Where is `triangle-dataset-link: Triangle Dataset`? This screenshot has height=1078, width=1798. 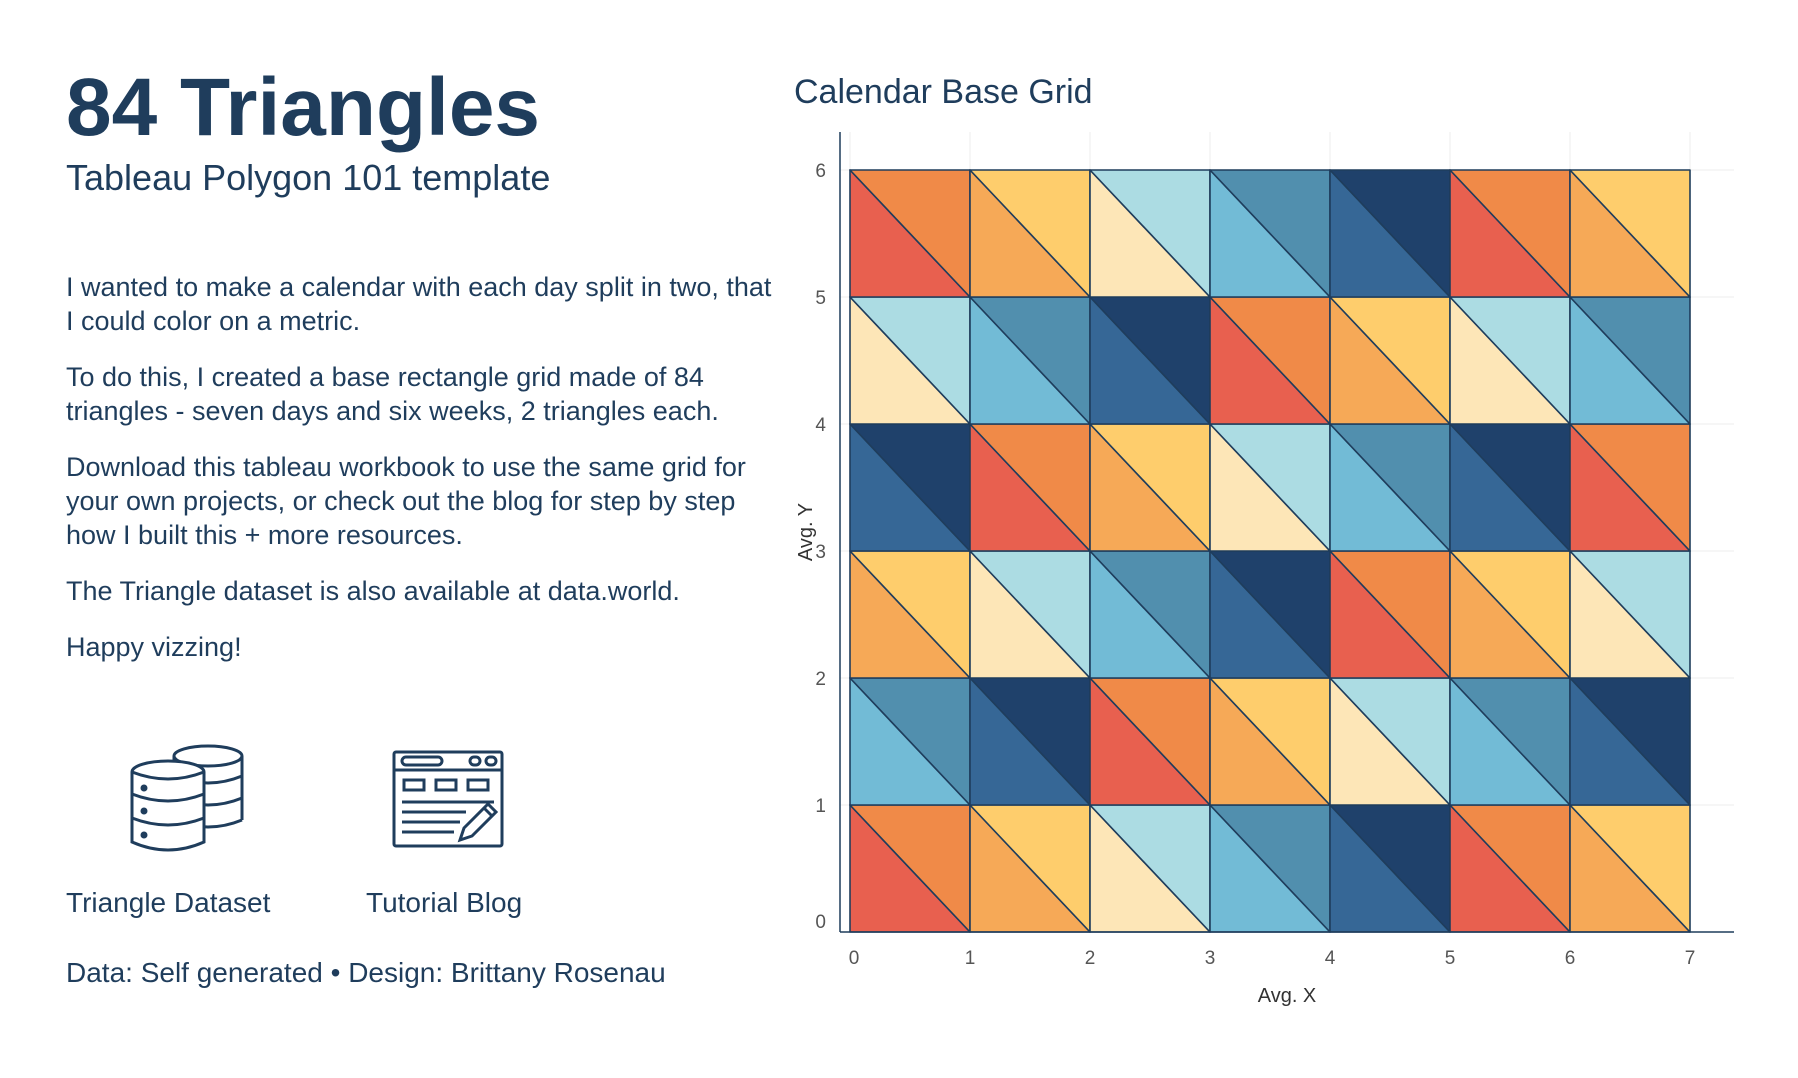
triangle-dataset-link: Triangle Dataset is located at coordinates (168, 902).